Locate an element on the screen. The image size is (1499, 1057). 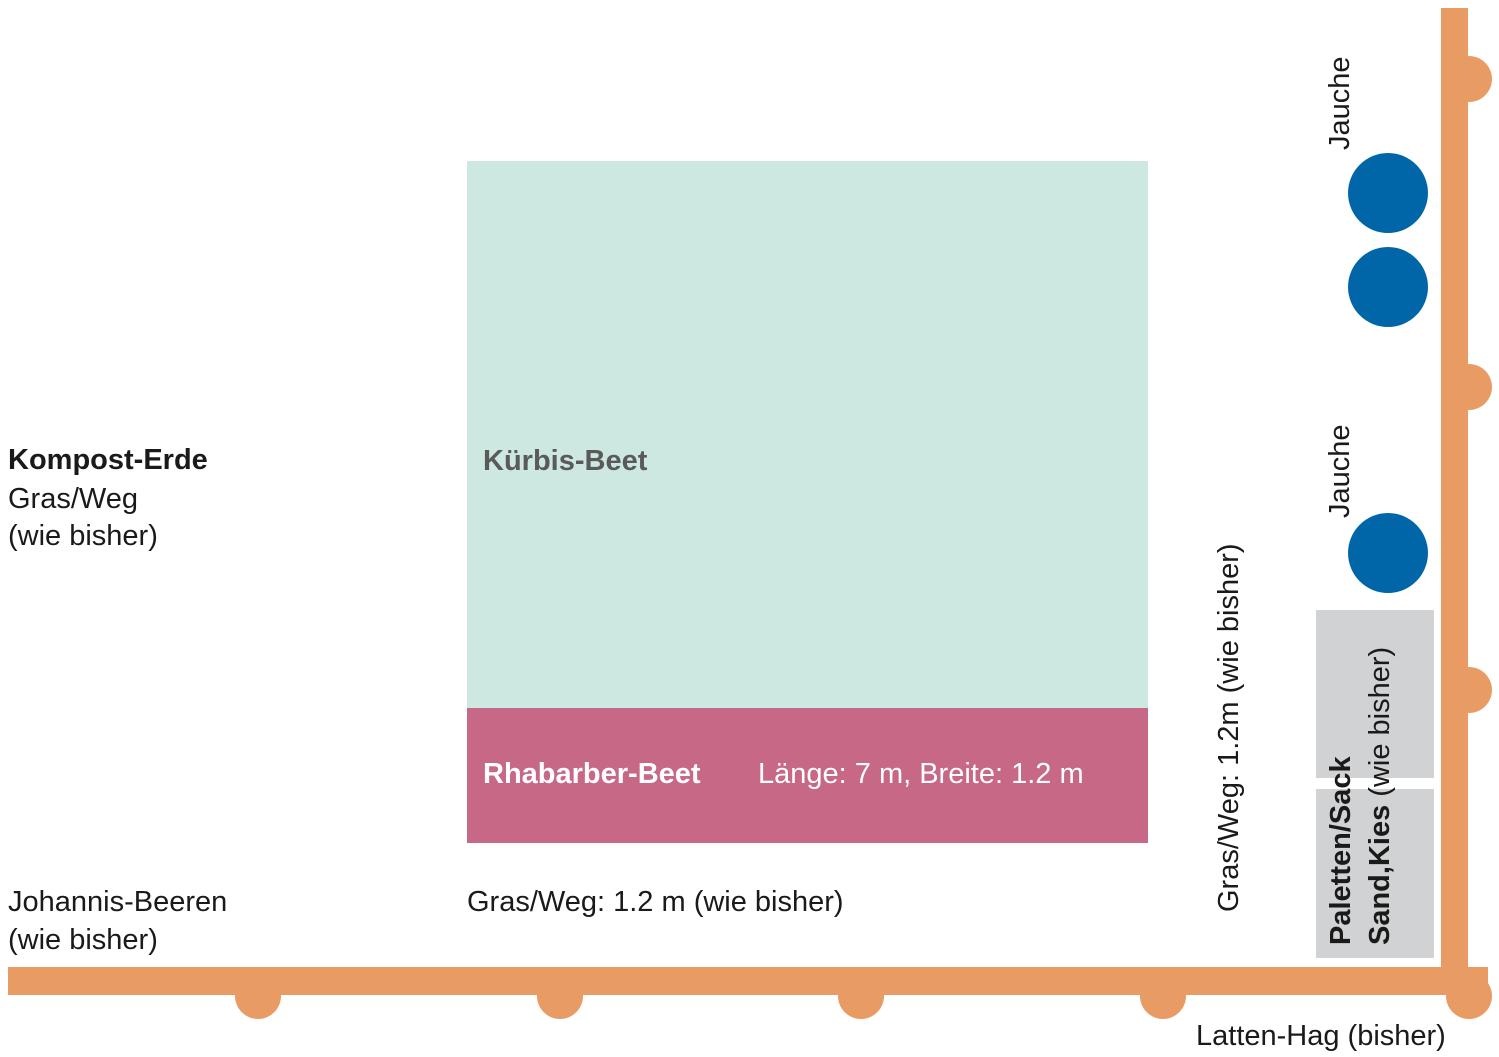
jauche-top-label: Jauche is located at coordinates (1340, 103).